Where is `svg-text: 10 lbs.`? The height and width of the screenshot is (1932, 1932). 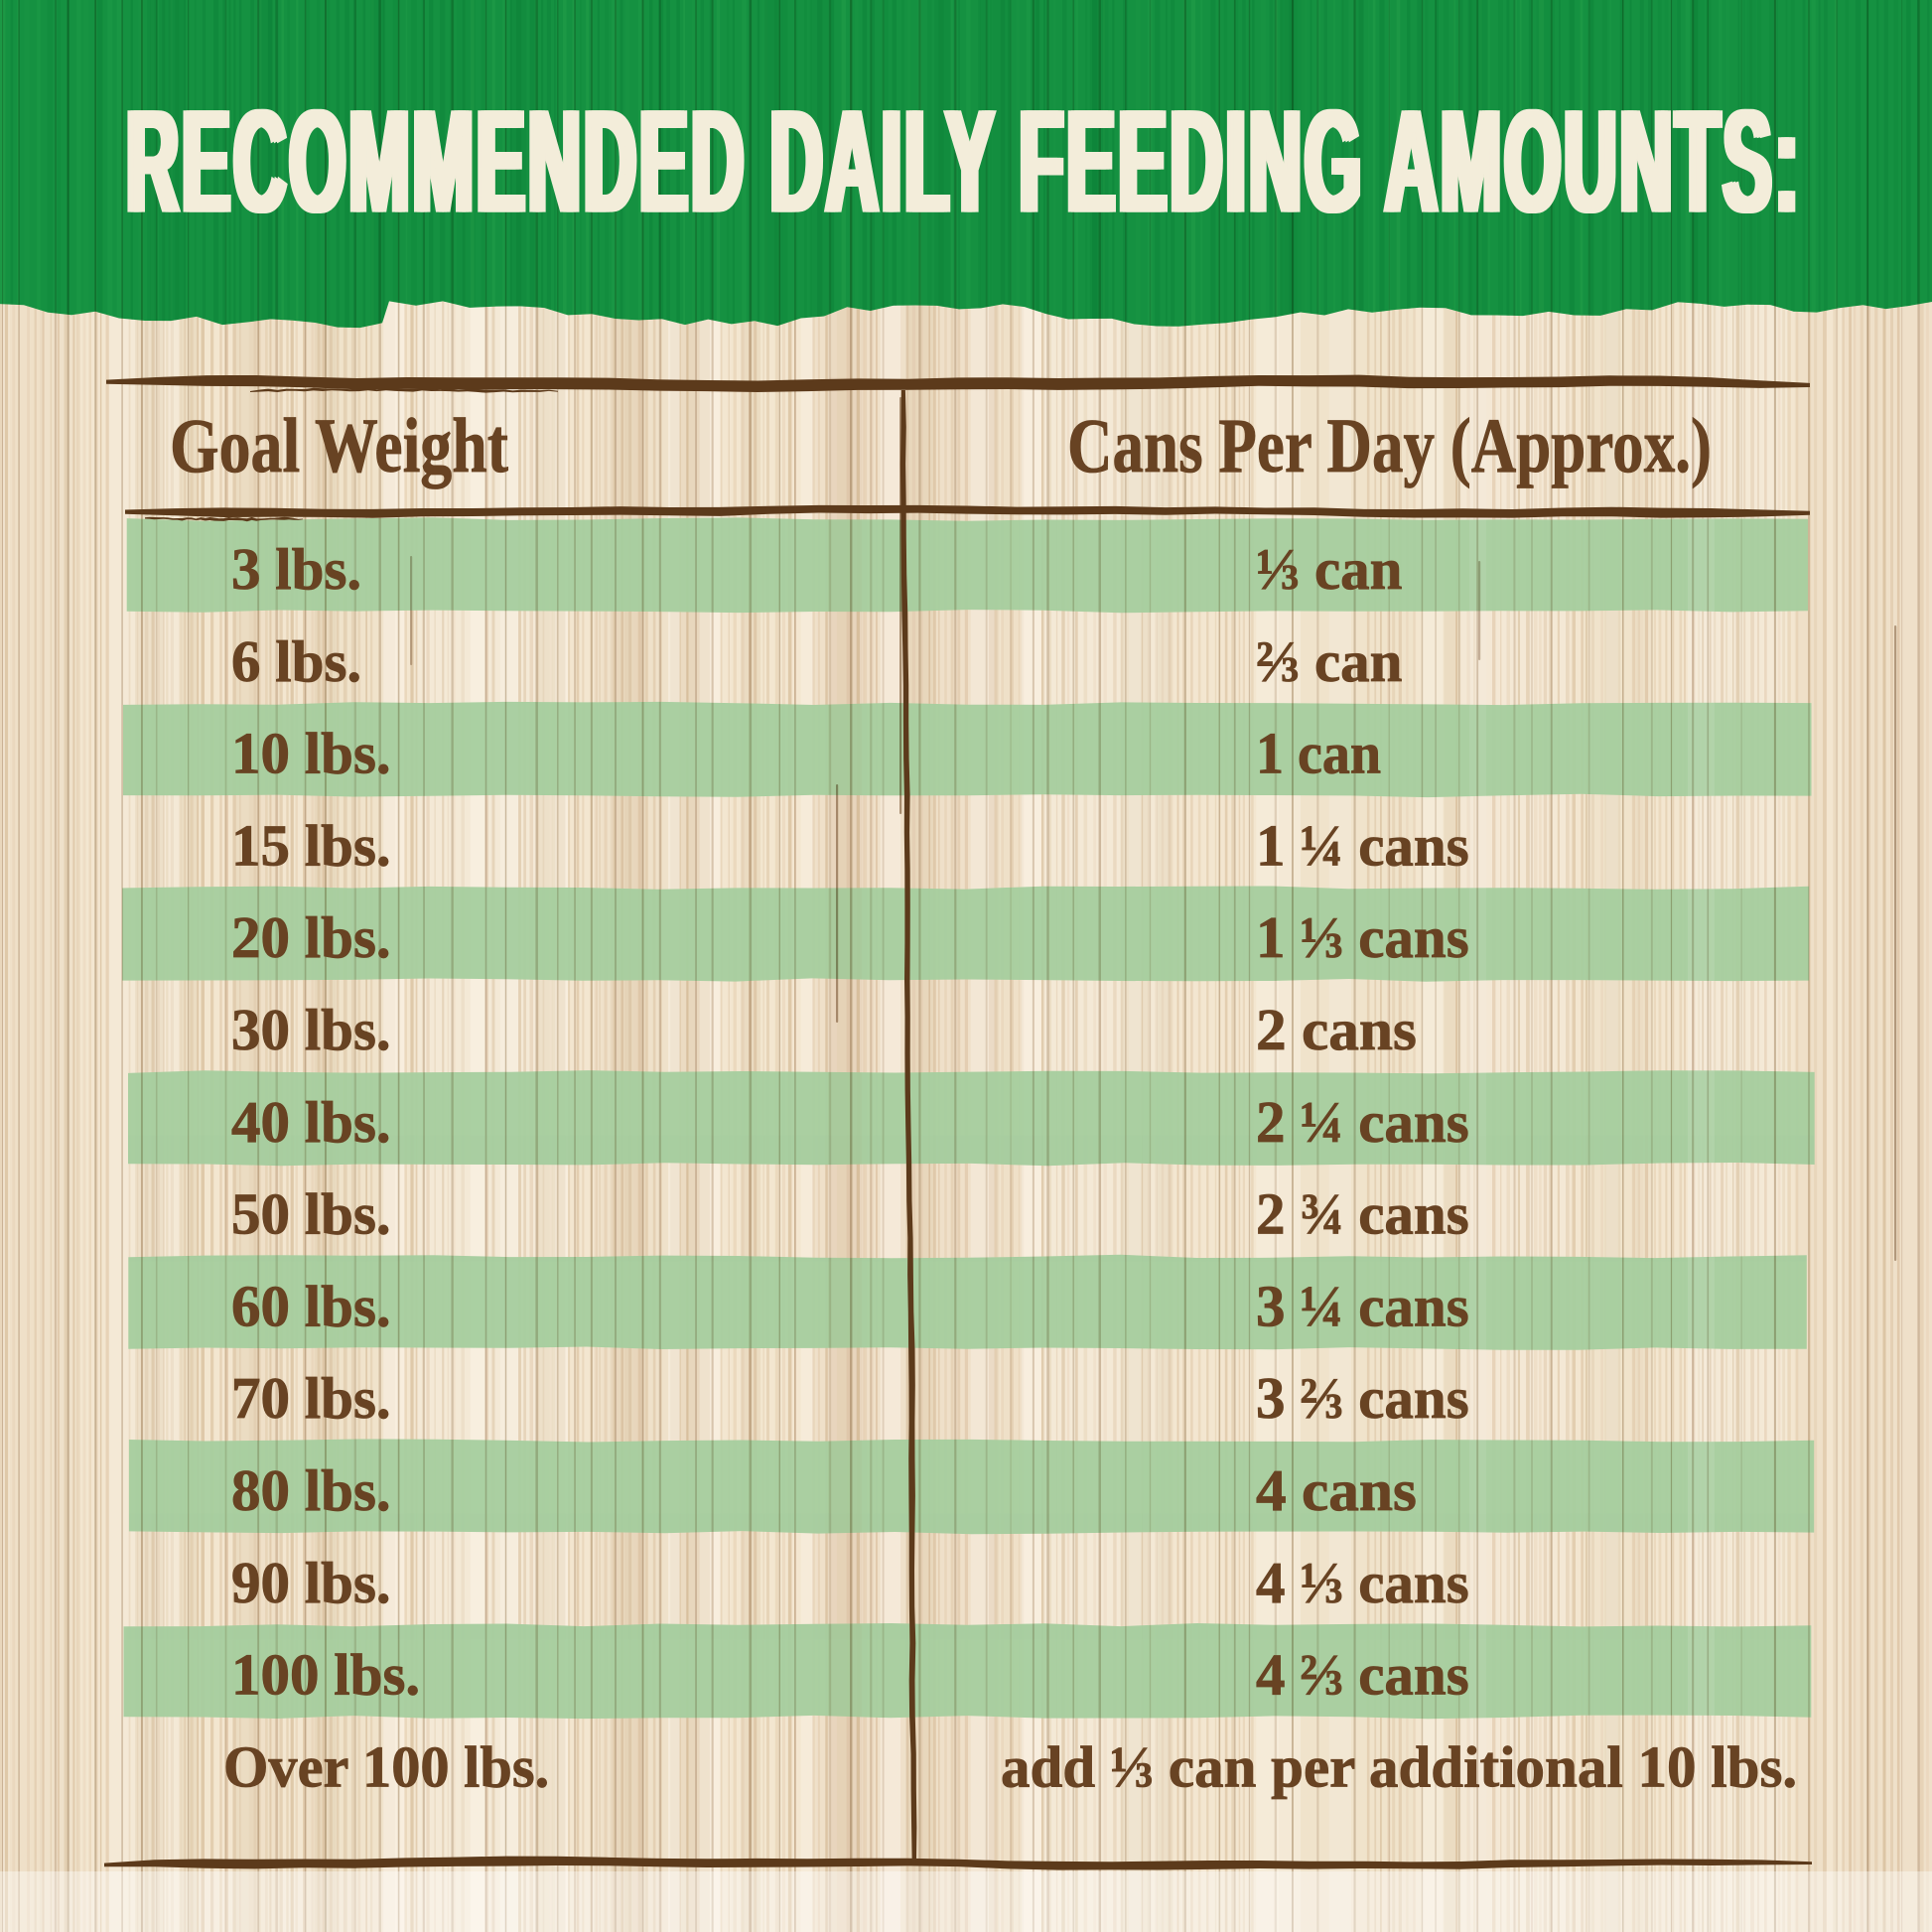 svg-text: 10 lbs. is located at coordinates (311, 753).